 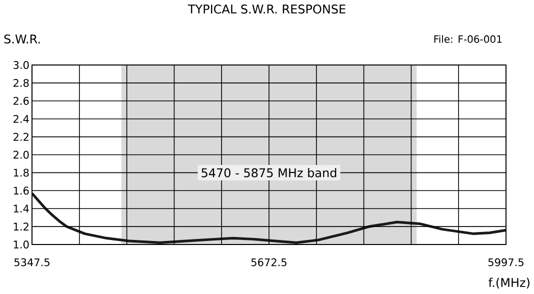 What do you see at coordinates (21, 82) in the screenshot?
I see `y-tick-label: 2.8` at bounding box center [21, 82].